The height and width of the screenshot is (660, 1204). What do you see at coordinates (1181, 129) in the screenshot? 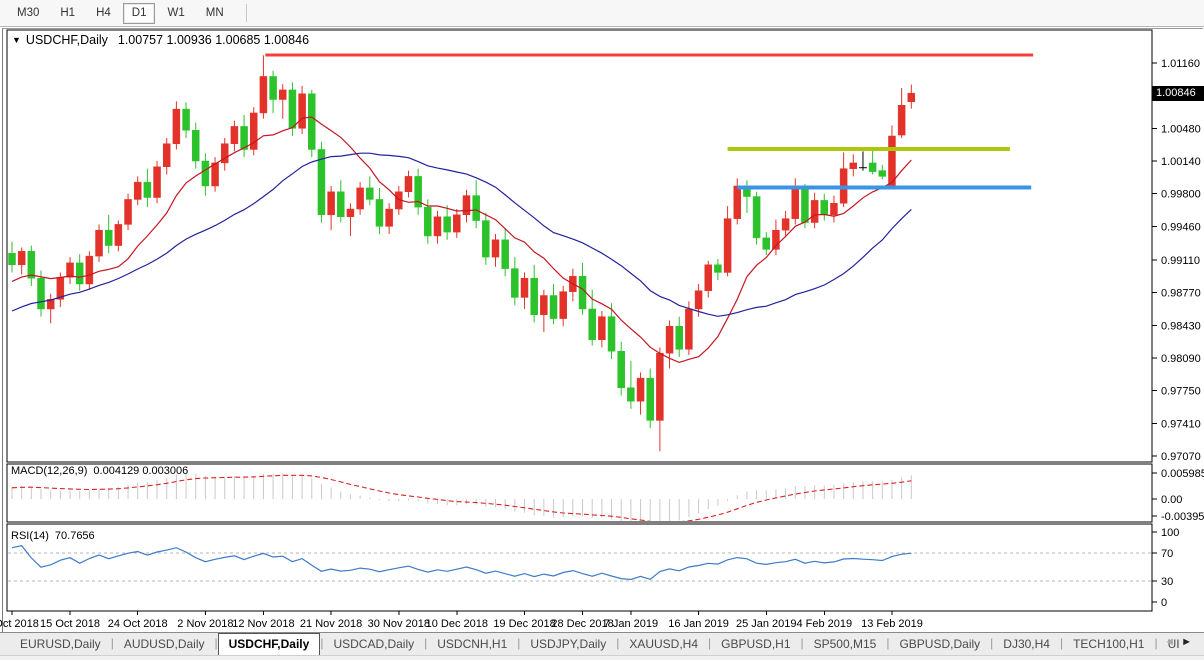
I see `price-tick-label: 1.00480` at bounding box center [1181, 129].